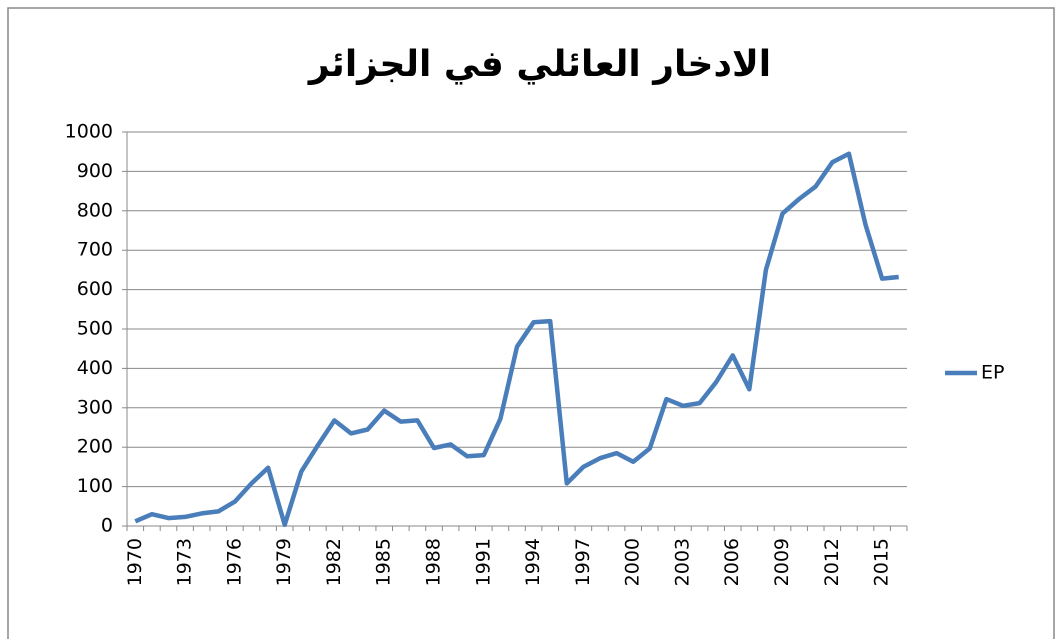  I want to click on y-tick-label: 200, so click(95, 447).